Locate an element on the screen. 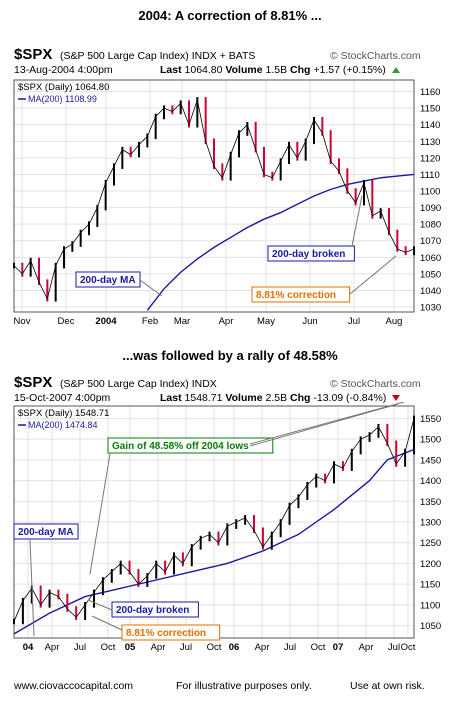 This screenshot has height=708, width=460. chart2-annotation-label: 200-day broken is located at coordinates (152, 610).